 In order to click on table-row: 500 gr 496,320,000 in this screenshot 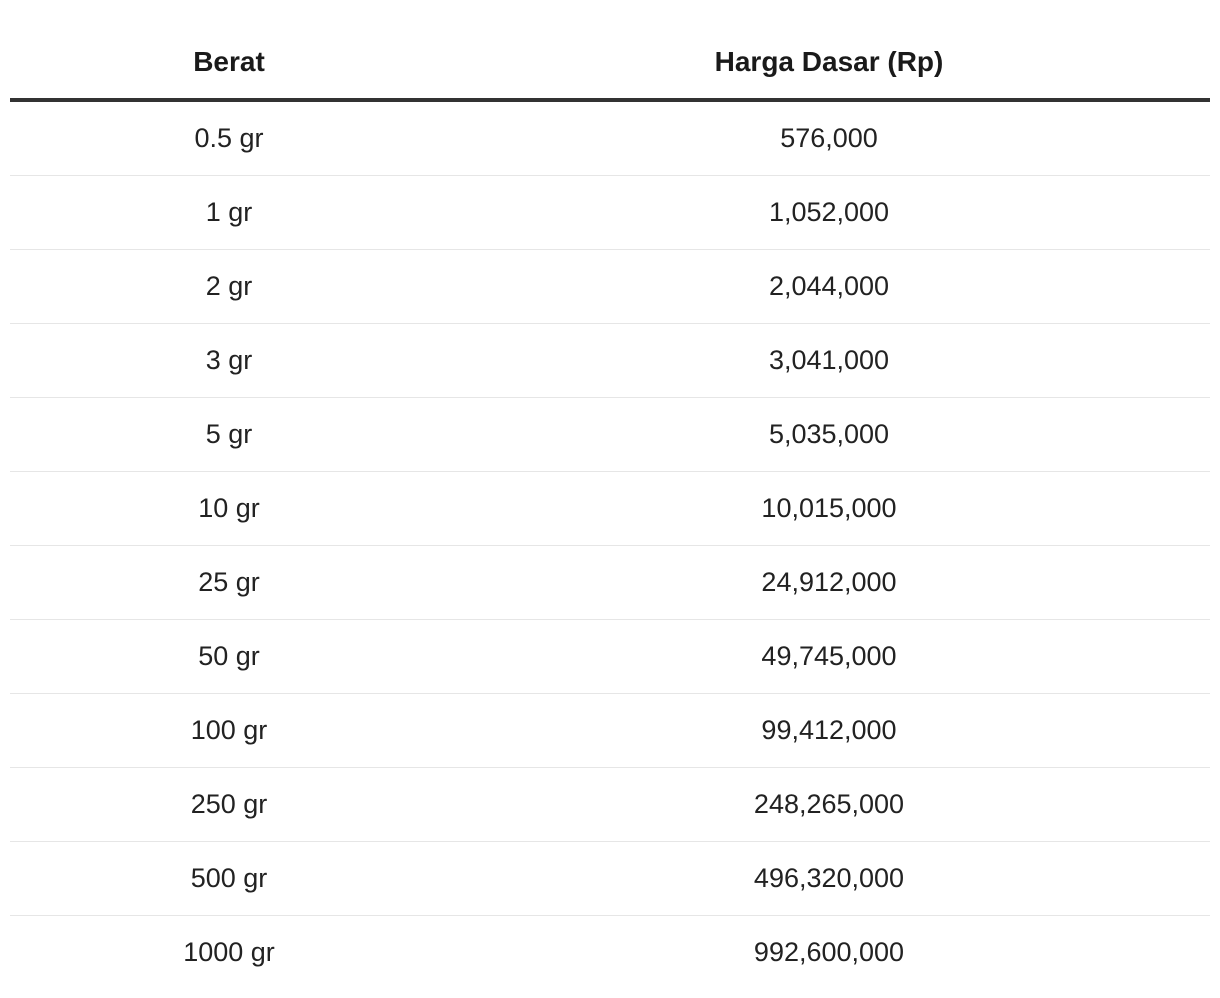, I will do `click(610, 878)`.